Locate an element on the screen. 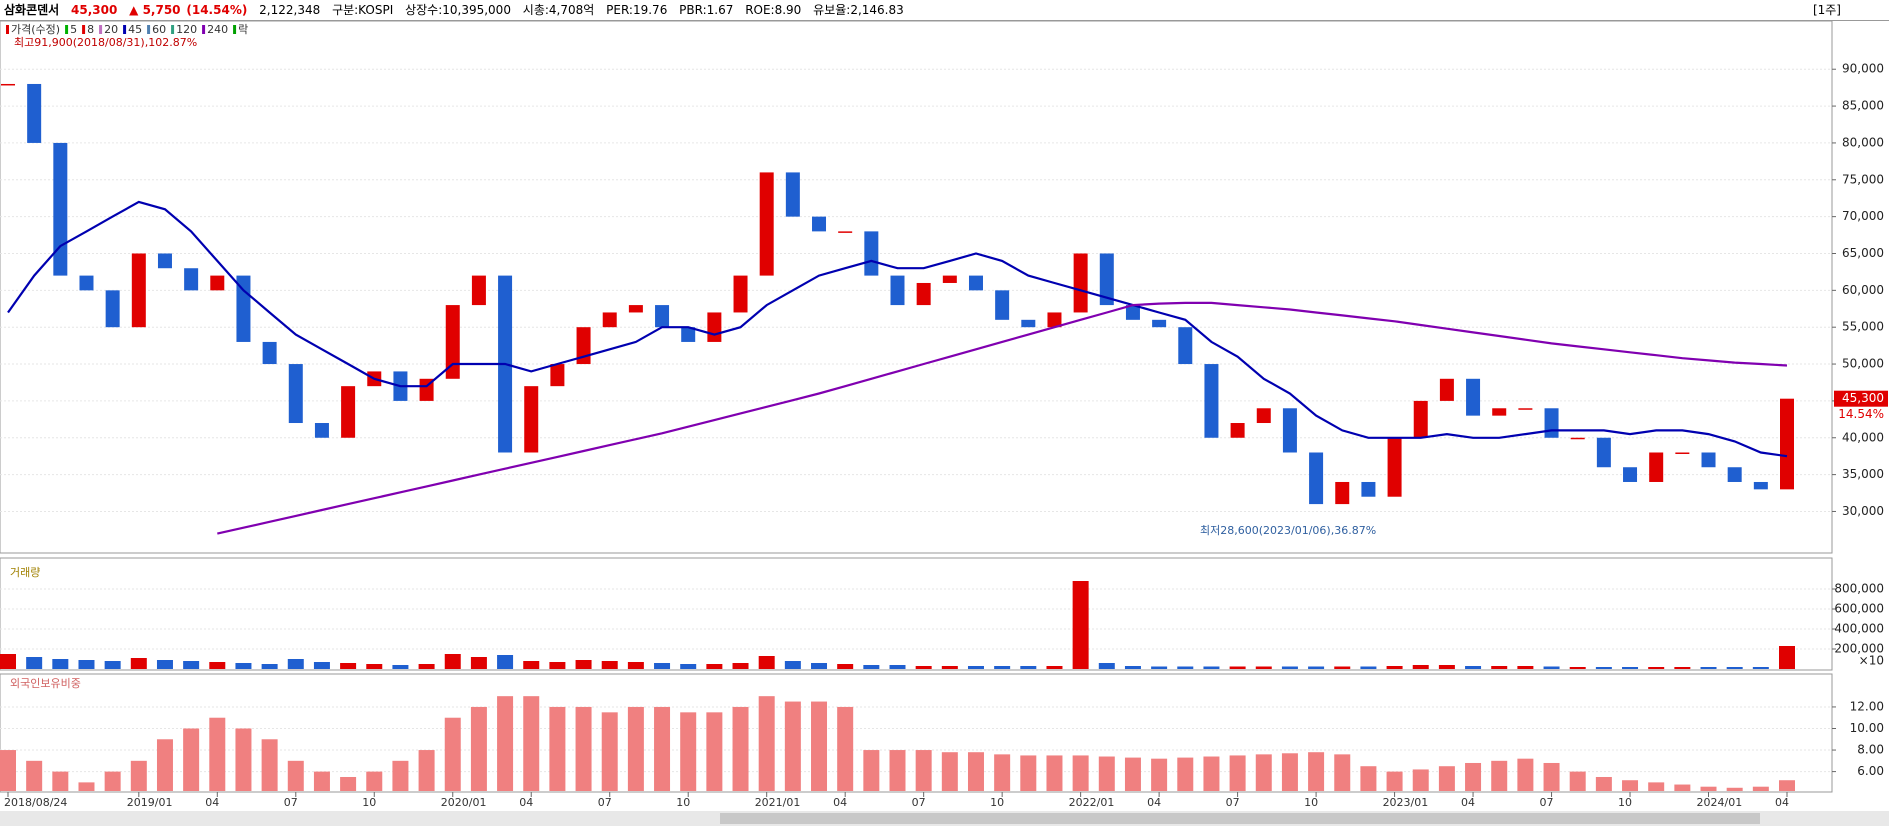  legend-label: 45 is located at coordinates (135, 29).